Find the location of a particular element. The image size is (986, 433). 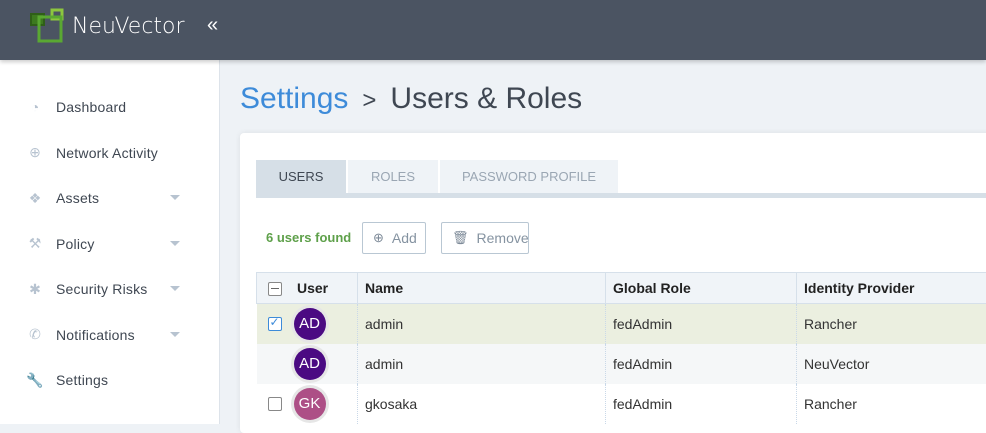

add-label: Add is located at coordinates (404, 238).